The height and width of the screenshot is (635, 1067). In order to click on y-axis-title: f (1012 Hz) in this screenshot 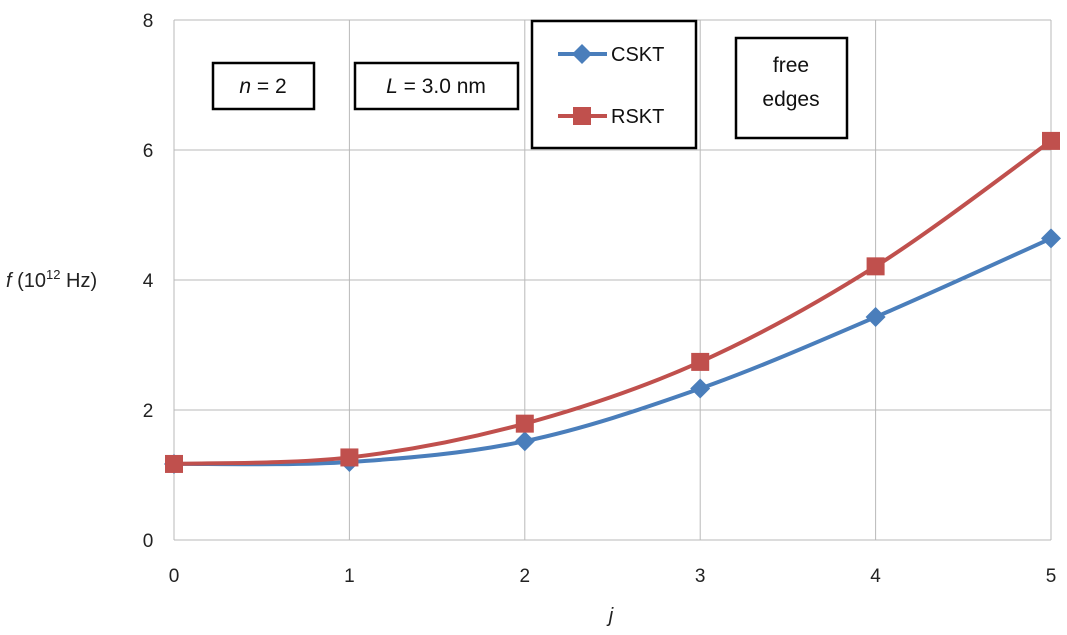, I will do `click(51, 279)`.